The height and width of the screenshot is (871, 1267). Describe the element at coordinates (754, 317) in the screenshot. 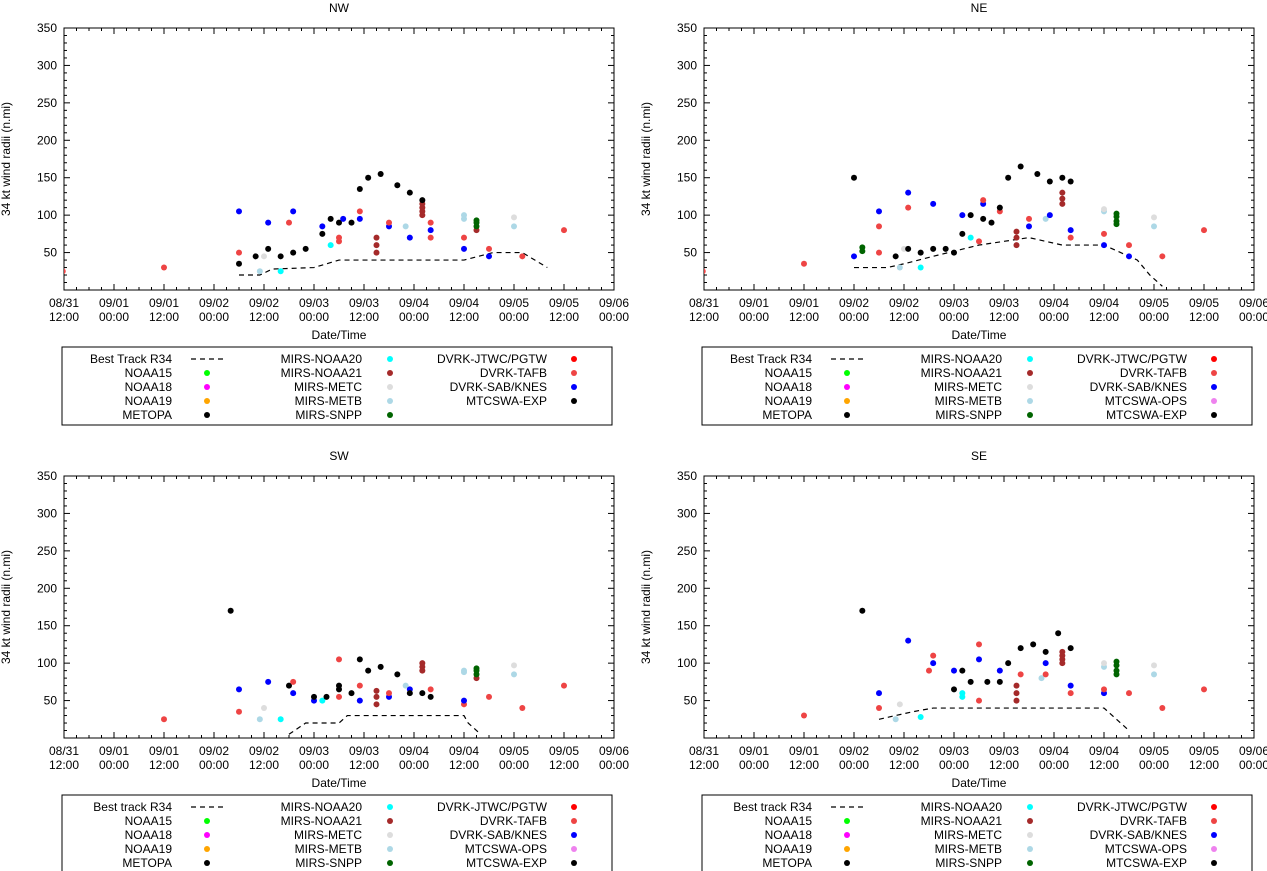

I see `x-tick-time: 00:00` at that location.